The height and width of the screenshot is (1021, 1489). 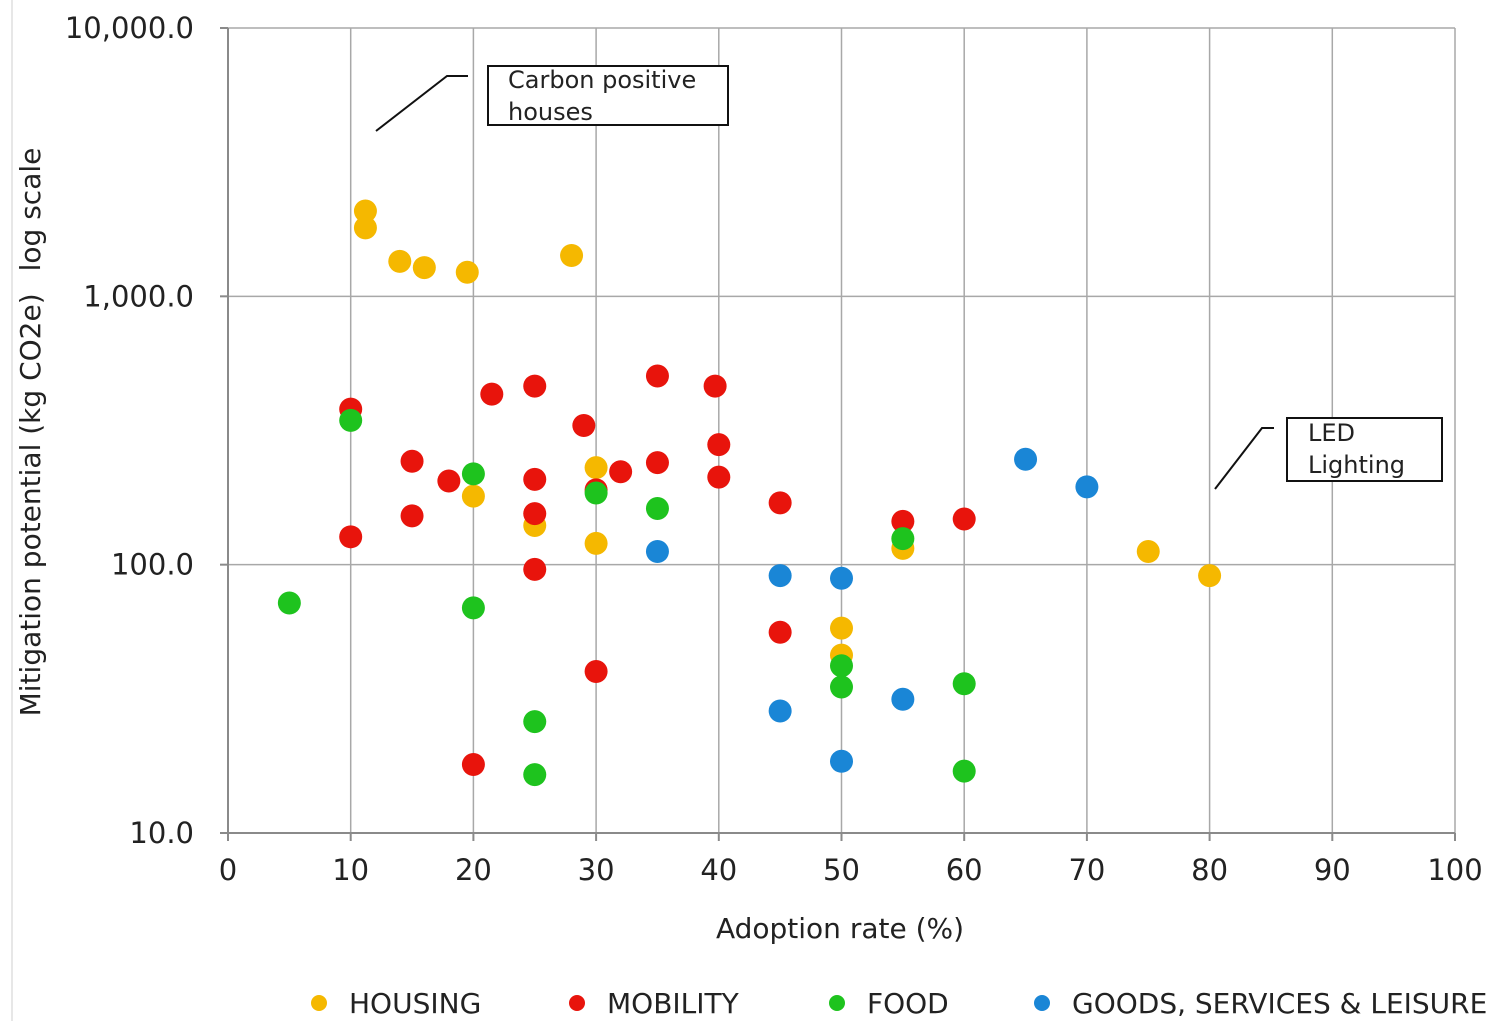 I want to click on annotation-callout: Carbon positive houses, so click(x=552, y=98).